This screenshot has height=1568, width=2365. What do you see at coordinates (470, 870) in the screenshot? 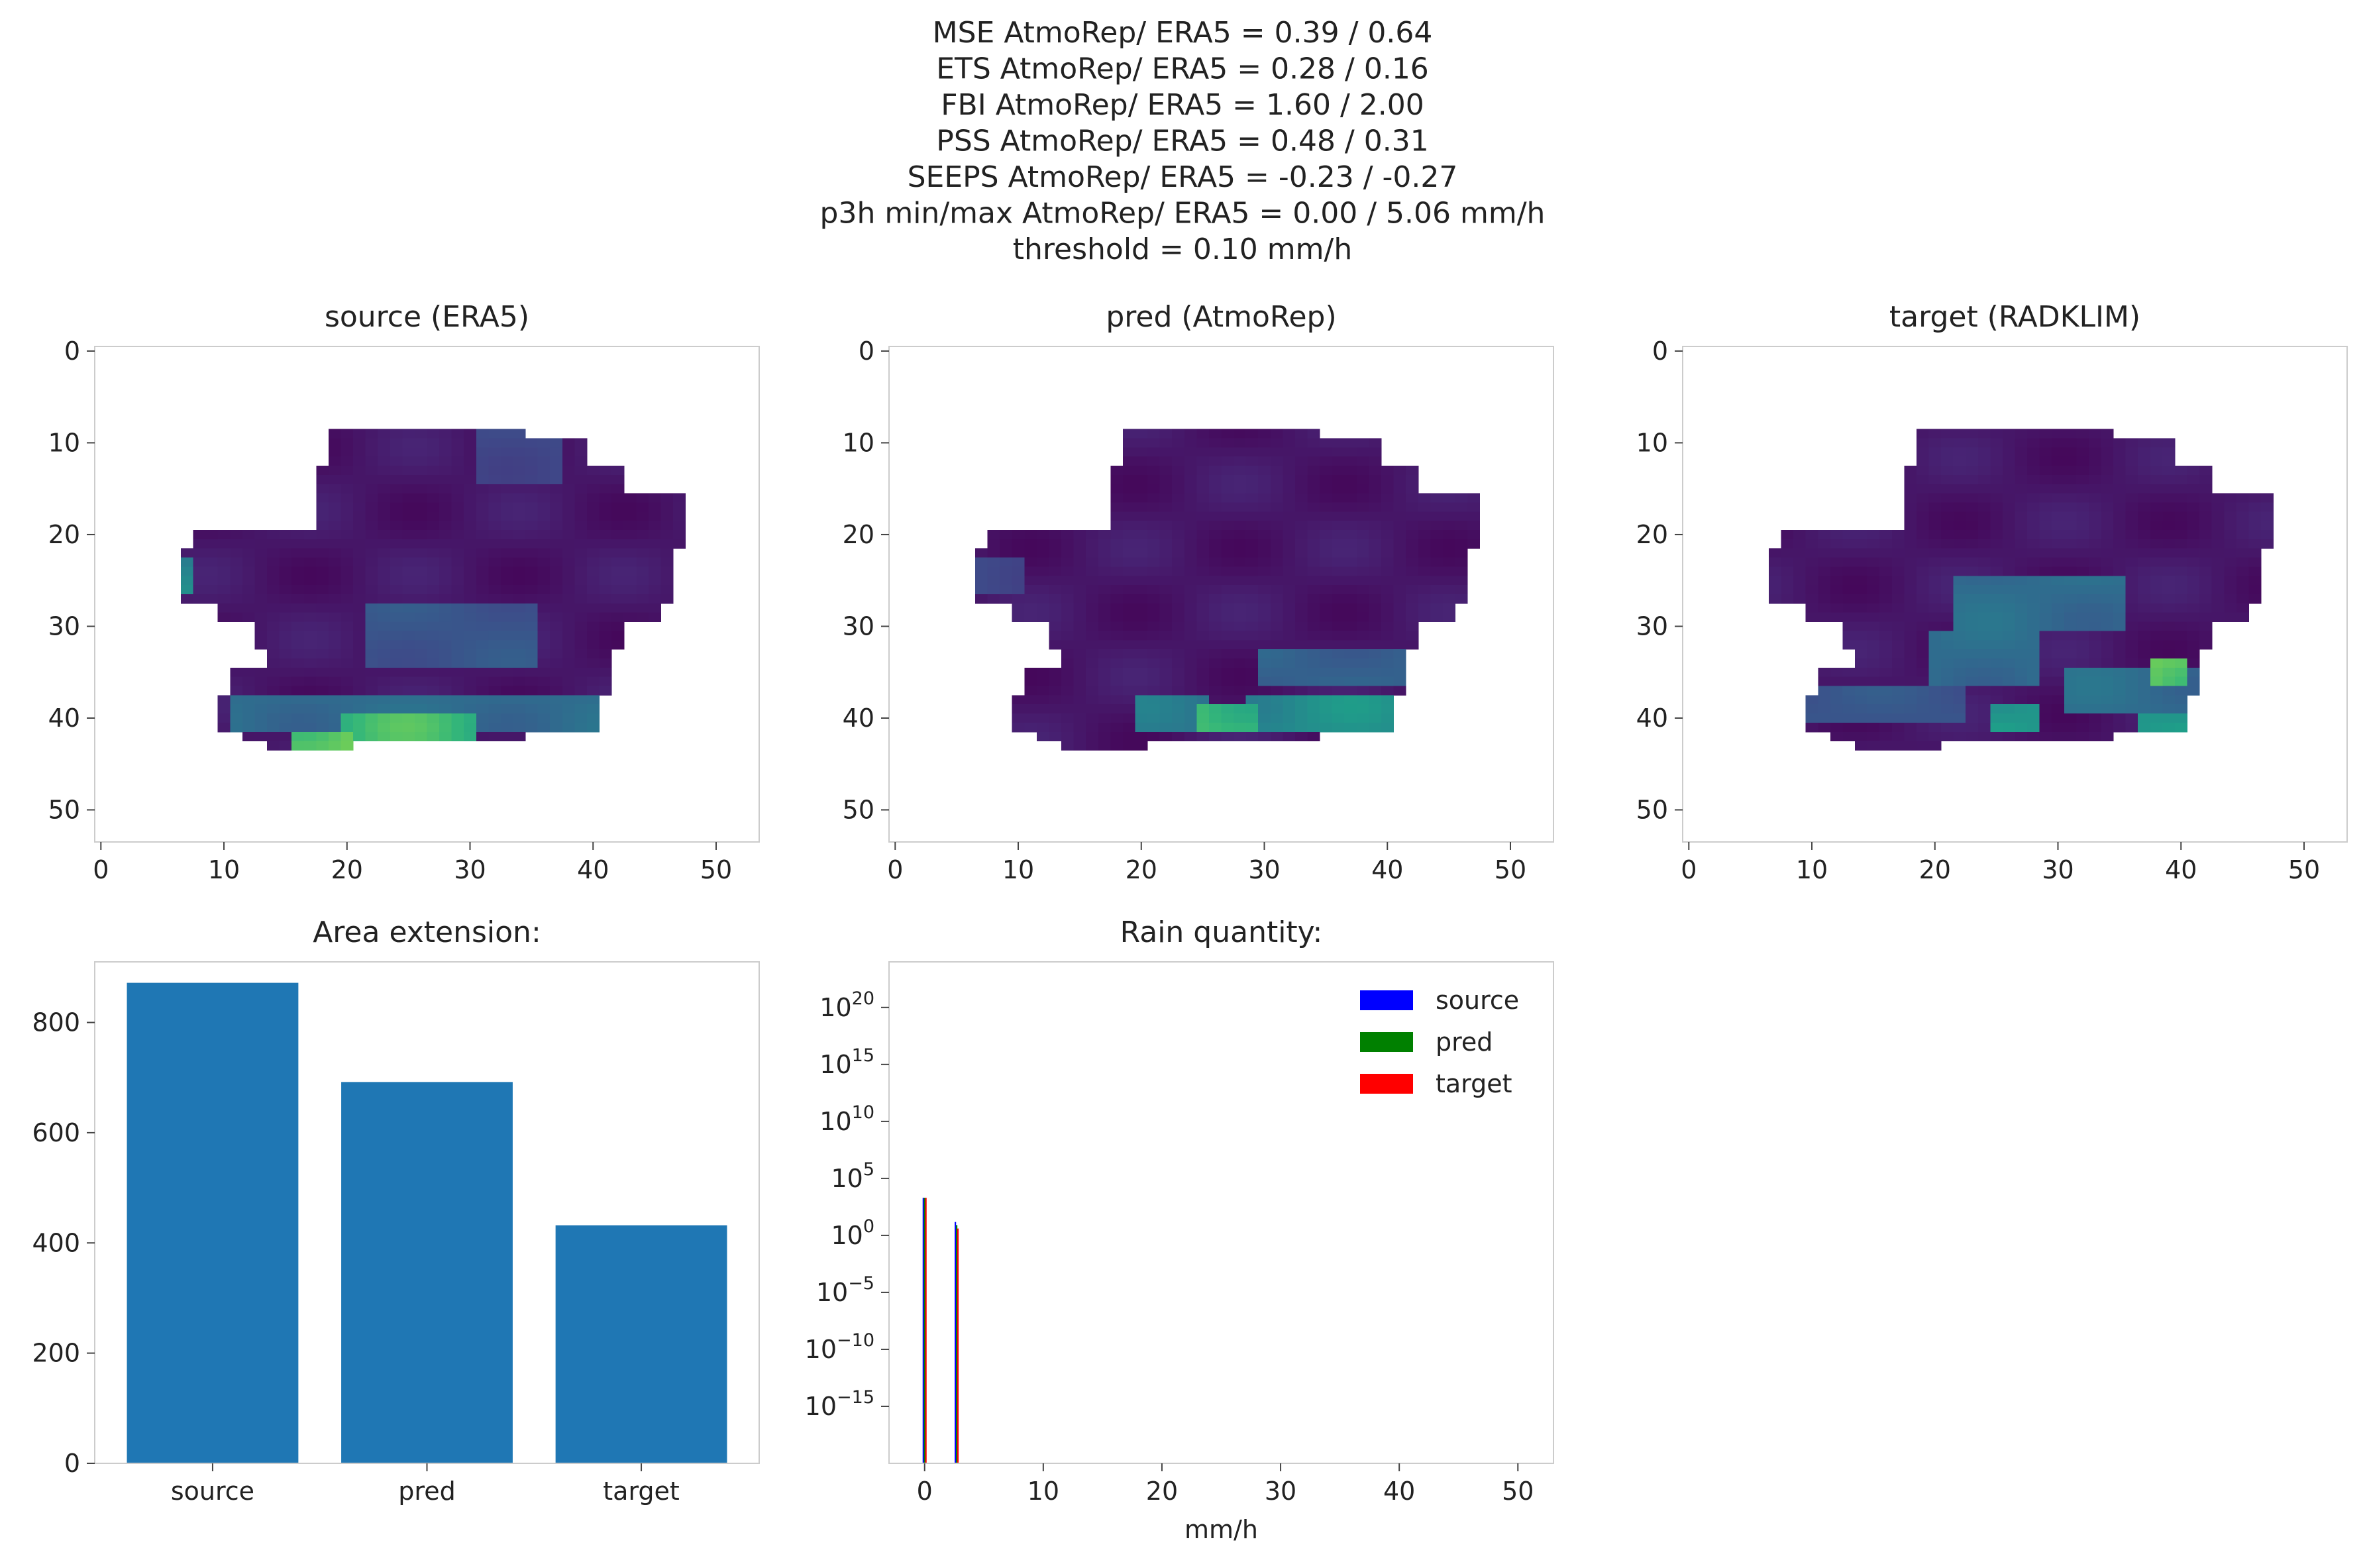
I see `x-tick-label: 30` at bounding box center [470, 870].